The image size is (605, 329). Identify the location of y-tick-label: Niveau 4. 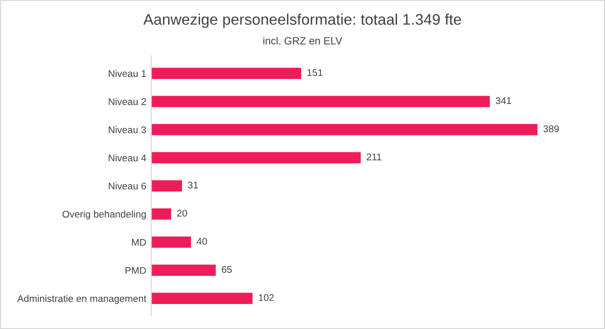
(127, 158).